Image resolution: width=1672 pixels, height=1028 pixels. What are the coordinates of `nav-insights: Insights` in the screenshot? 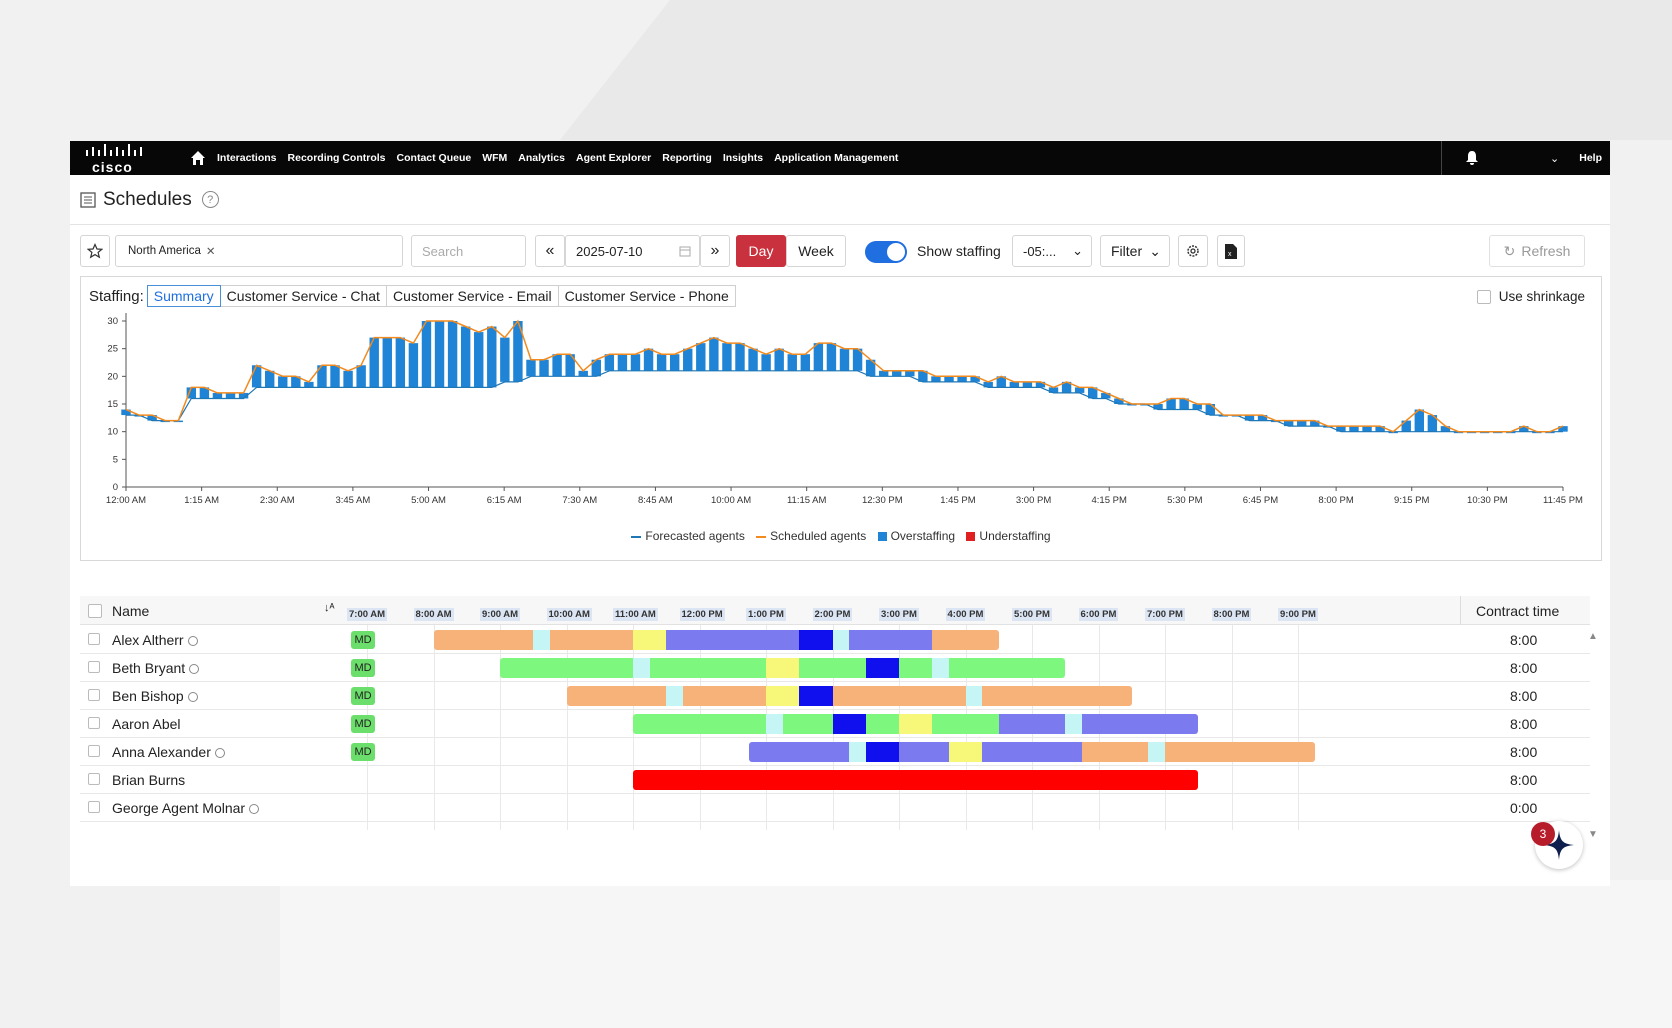 It's located at (743, 158).